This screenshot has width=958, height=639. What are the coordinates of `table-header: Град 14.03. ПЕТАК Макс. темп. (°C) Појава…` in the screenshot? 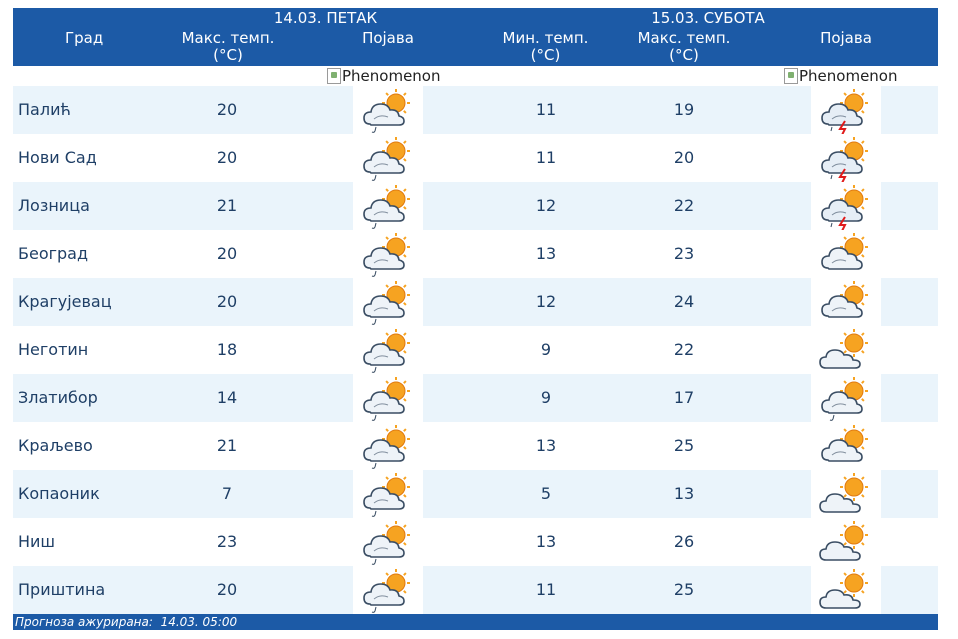 It's located at (475, 37).